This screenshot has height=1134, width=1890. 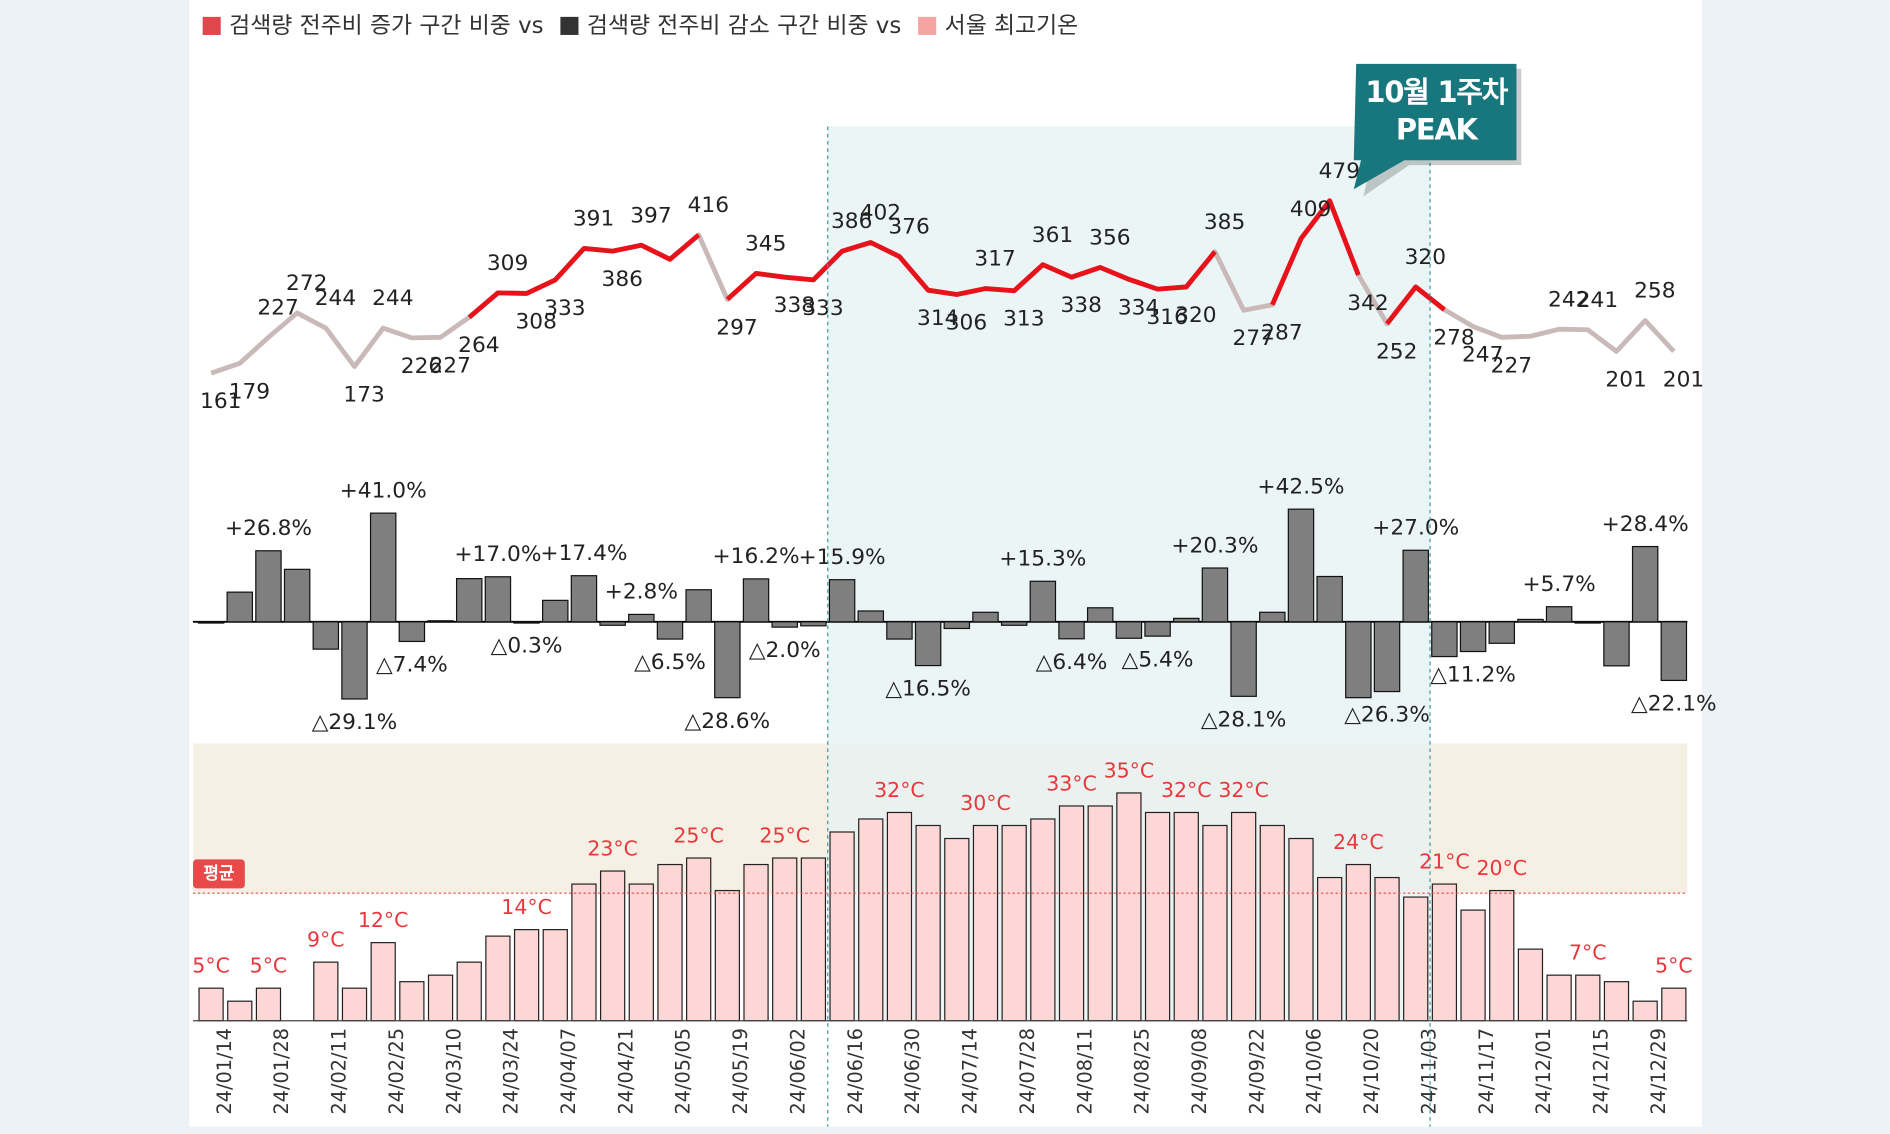 I want to click on line-value-label: 247, so click(x=1482, y=354).